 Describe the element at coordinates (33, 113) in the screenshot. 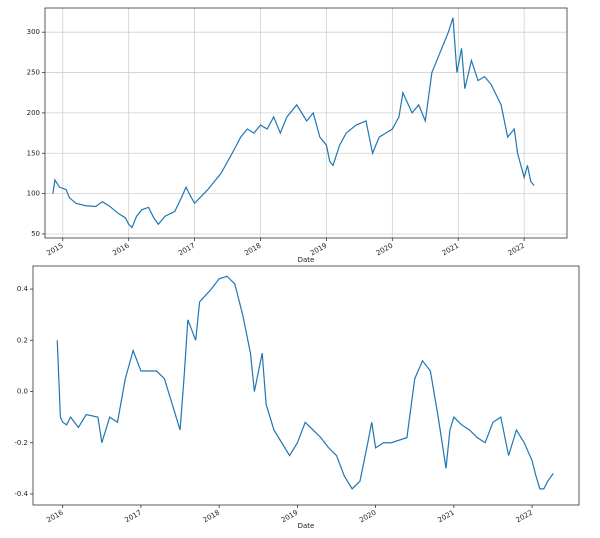

I see `y-tick-label: 200` at that location.